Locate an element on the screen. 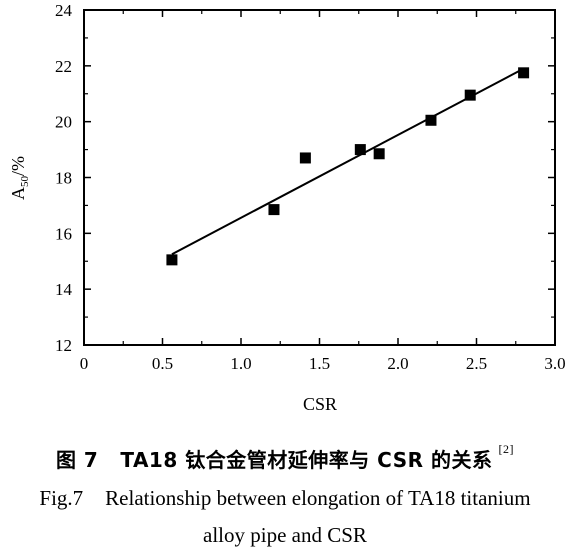 The height and width of the screenshot is (555, 570). y-axis-title-sub: 50 is located at coordinates (25, 182).